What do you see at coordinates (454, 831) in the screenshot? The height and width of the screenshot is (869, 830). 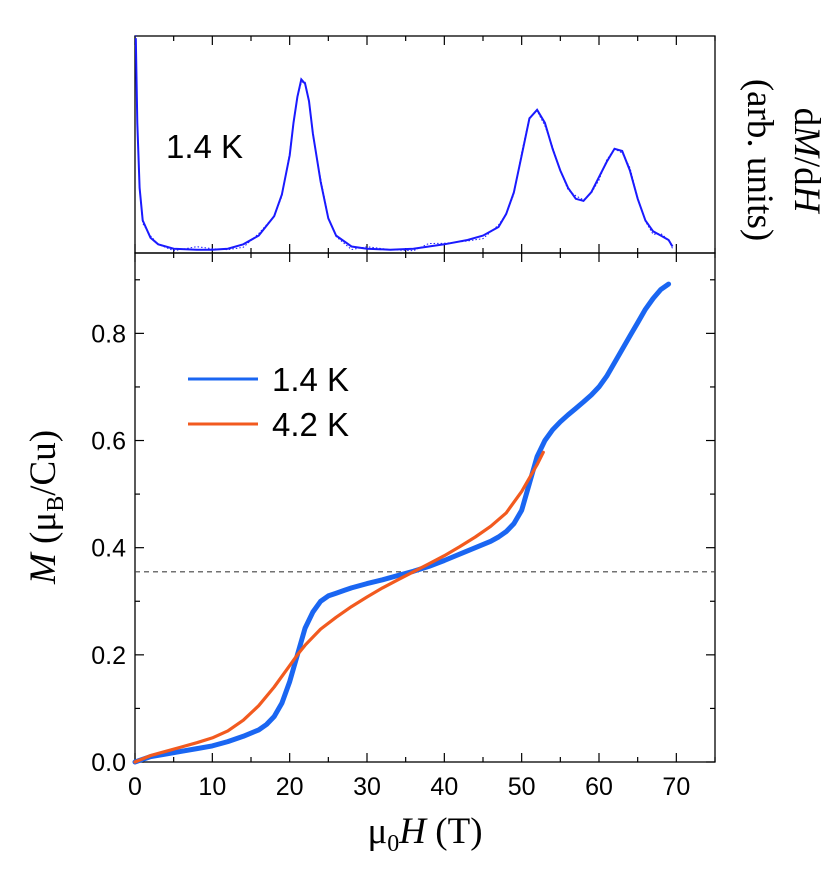 I see `xlabel-unit: (T)` at bounding box center [454, 831].